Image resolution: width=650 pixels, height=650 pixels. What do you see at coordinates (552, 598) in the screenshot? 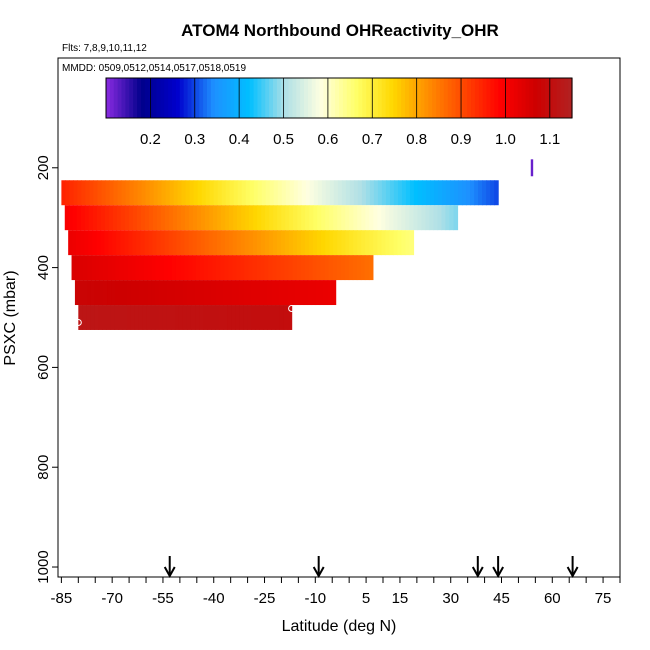
I see `x-tick-label: 60` at bounding box center [552, 598].